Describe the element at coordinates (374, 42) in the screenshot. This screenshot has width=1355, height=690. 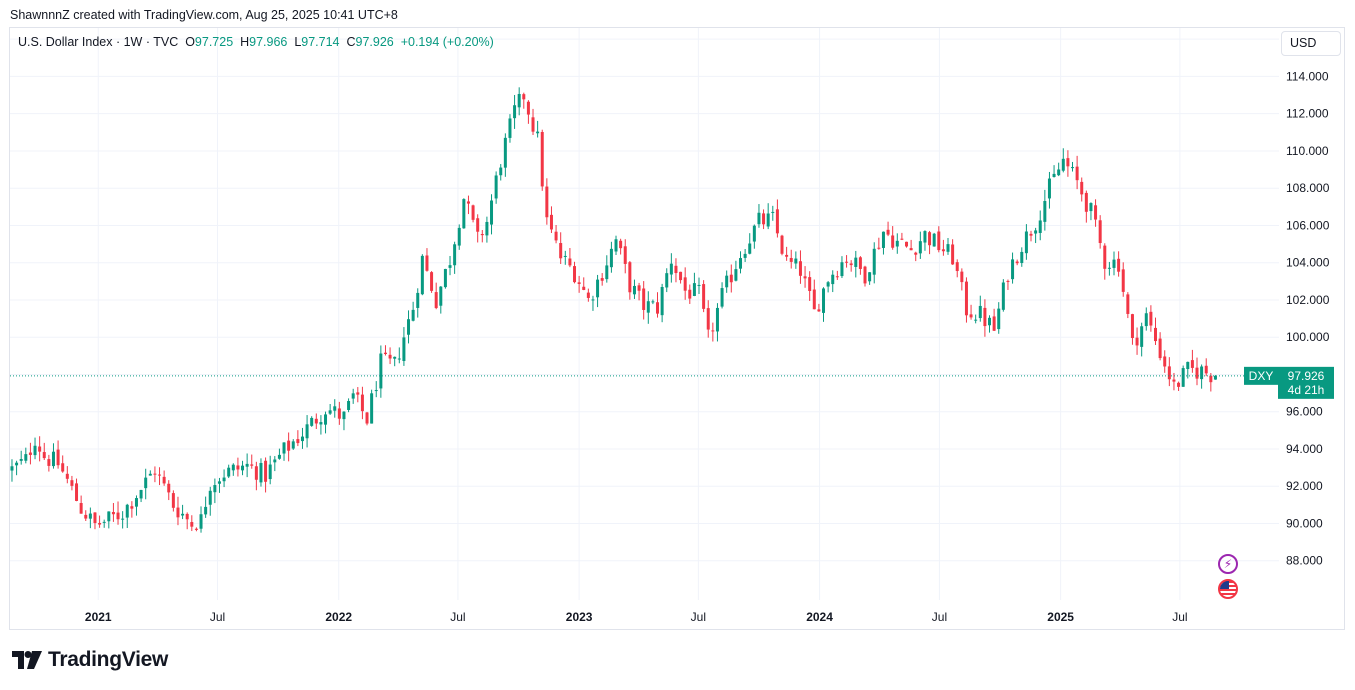
I see `close-value: 97.926` at that location.